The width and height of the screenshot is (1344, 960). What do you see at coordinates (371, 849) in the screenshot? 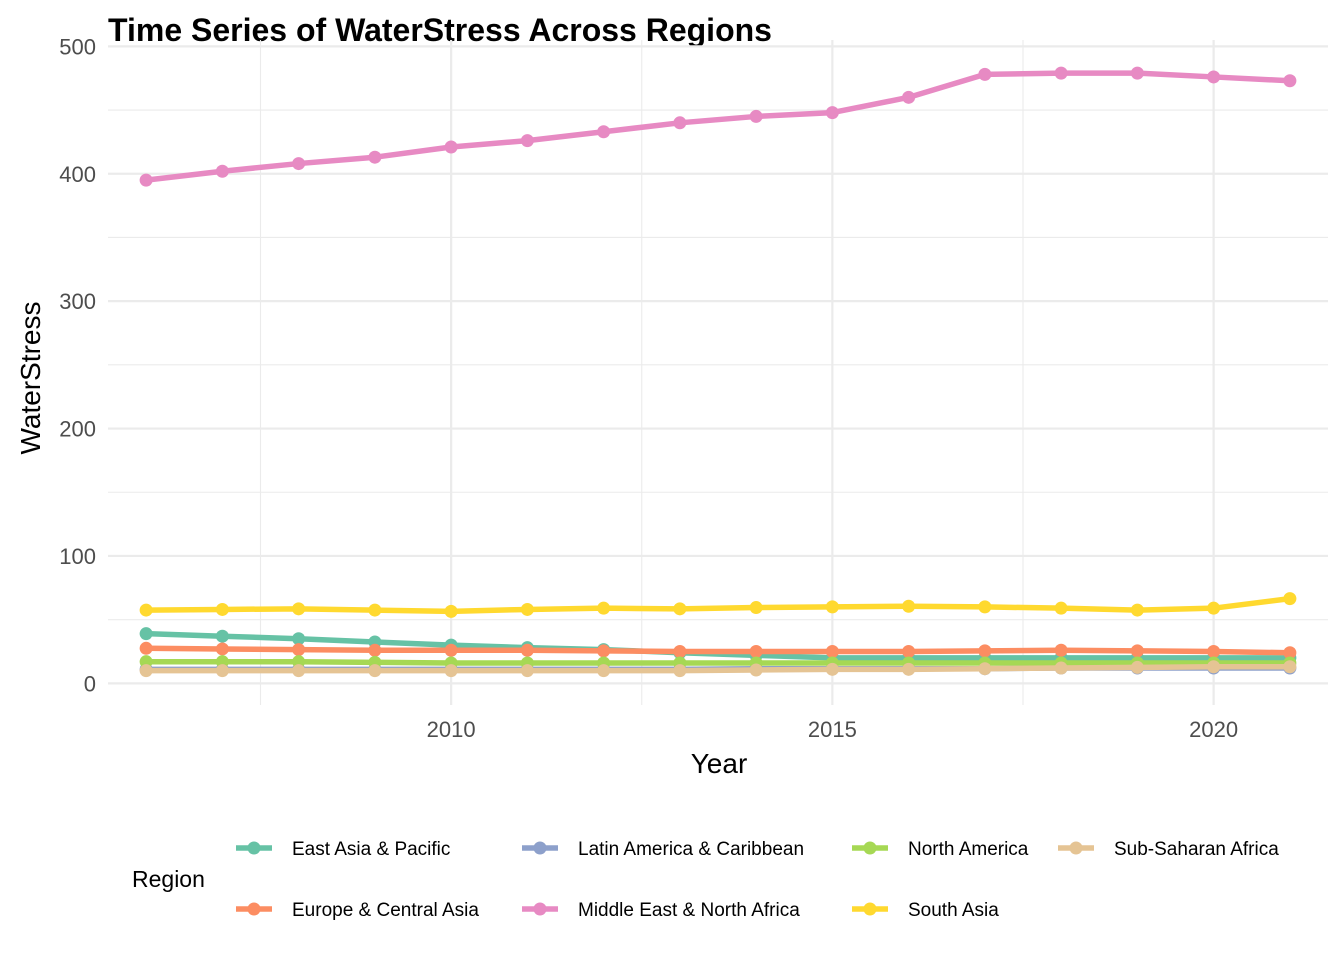
I see `legend-label: East Asia & Pacific` at bounding box center [371, 849].